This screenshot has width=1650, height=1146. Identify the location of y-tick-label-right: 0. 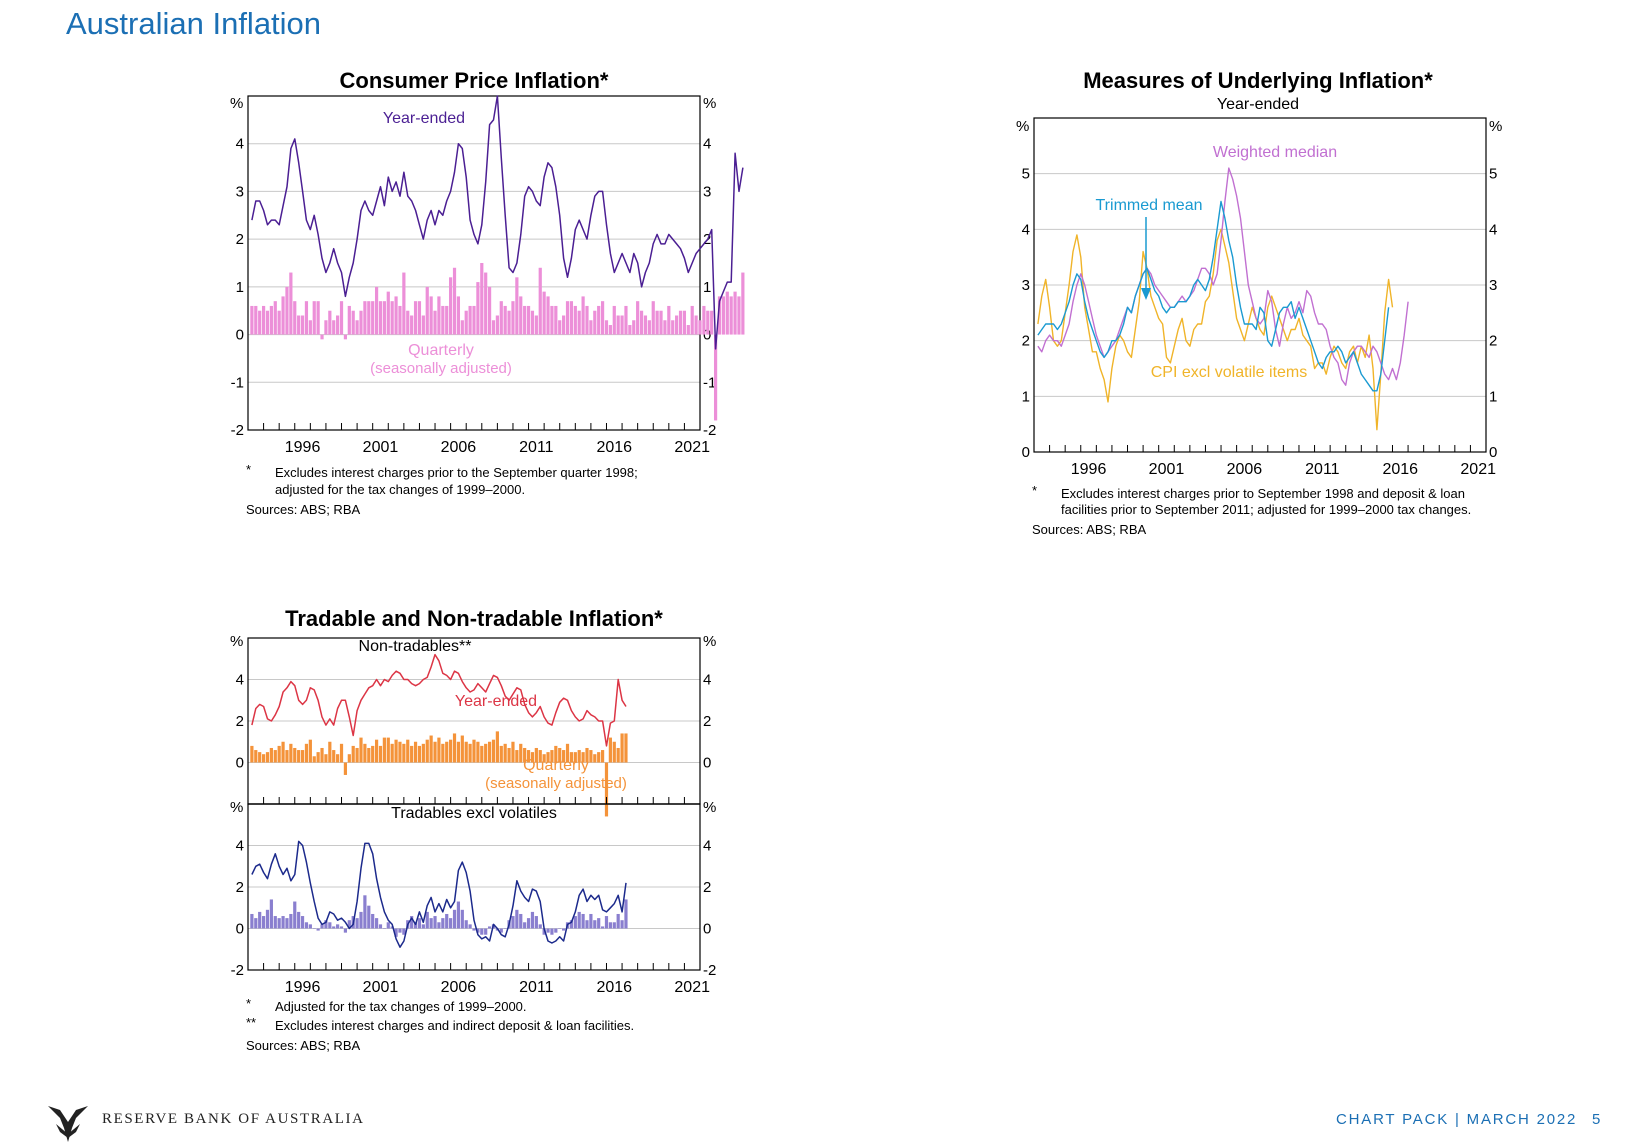
(707, 929).